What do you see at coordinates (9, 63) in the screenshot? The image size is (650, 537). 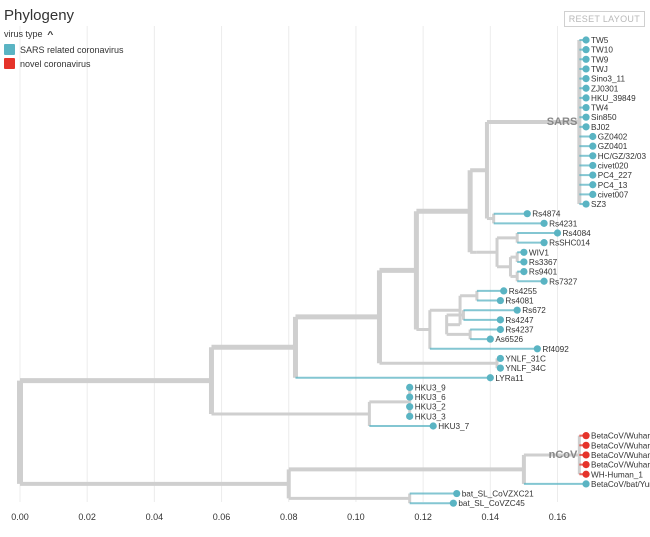 I see `legend-swatch-ncov` at bounding box center [9, 63].